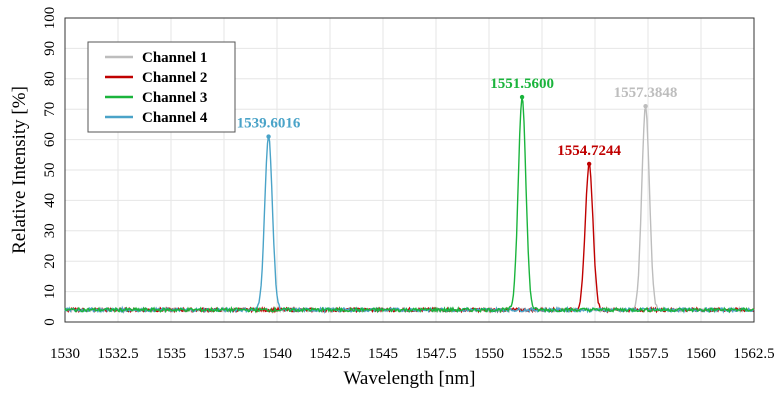 This screenshot has height=395, width=779. Describe the element at coordinates (50, 322) in the screenshot. I see `y-tick-label: 0` at that location.